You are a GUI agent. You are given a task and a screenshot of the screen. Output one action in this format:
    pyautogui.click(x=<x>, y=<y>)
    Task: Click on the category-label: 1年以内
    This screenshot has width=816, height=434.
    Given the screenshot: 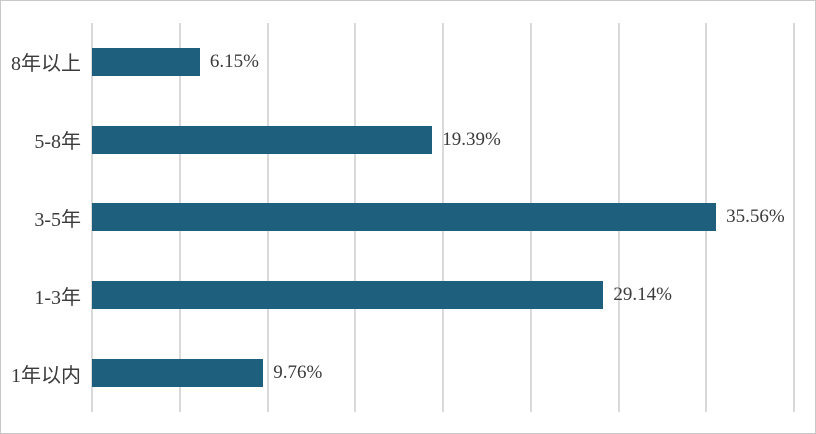 What is the action you would take?
    pyautogui.click(x=46, y=375)
    